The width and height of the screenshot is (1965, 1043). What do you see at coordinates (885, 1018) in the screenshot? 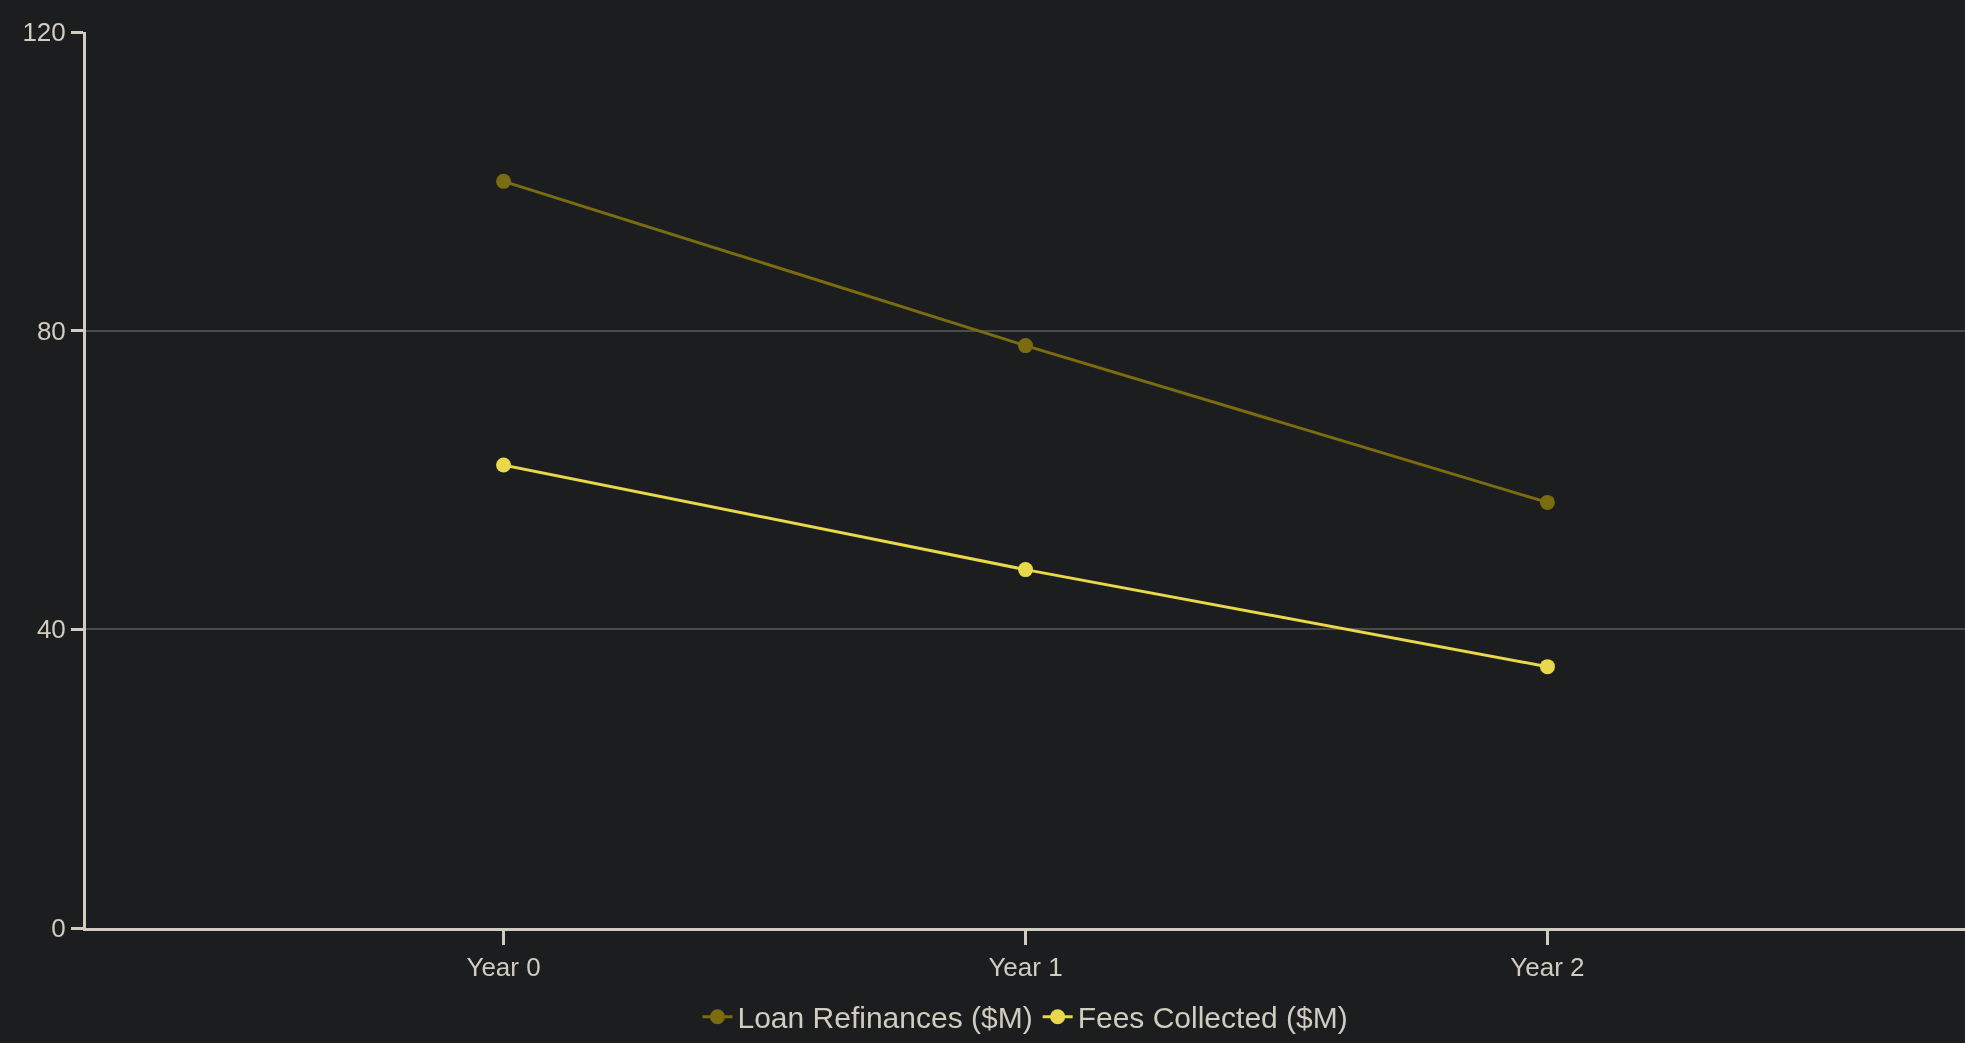
I see `legend-label: Loan Refinances ($M)` at bounding box center [885, 1018].